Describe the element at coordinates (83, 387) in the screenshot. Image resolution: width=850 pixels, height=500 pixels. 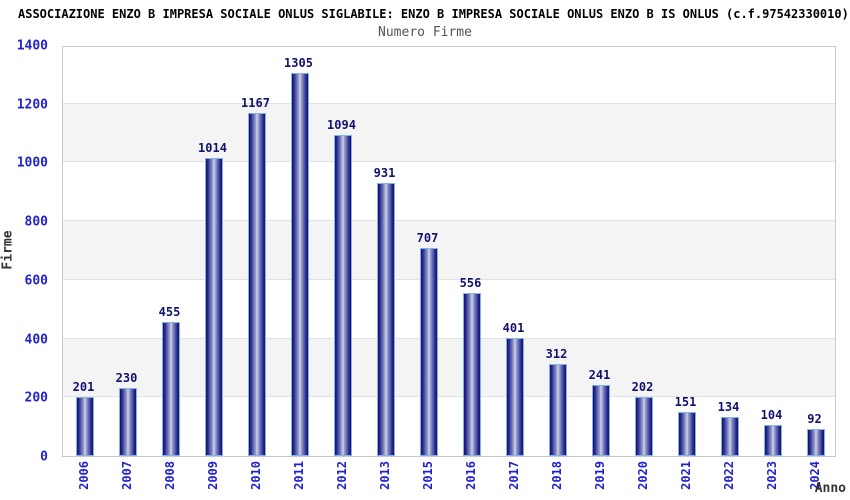
I see `bar-value-label: 201` at that location.